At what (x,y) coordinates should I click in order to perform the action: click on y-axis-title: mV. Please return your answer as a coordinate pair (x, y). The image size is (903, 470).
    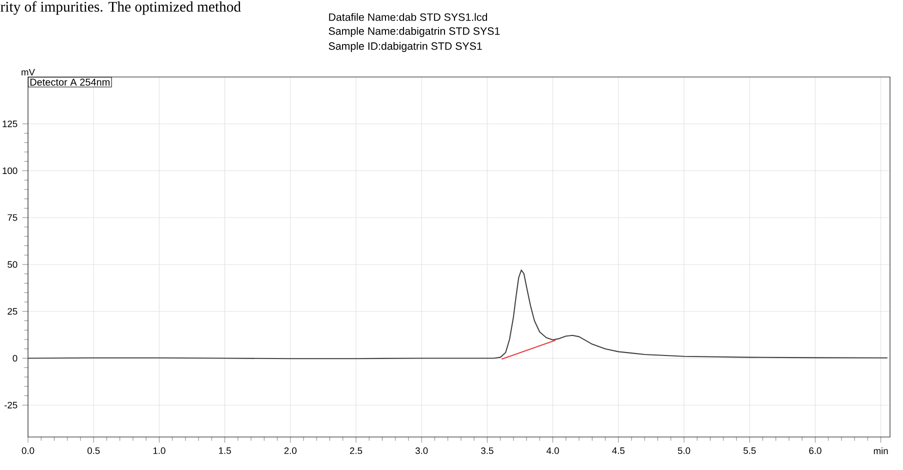
    Looking at the image, I should click on (28, 72).